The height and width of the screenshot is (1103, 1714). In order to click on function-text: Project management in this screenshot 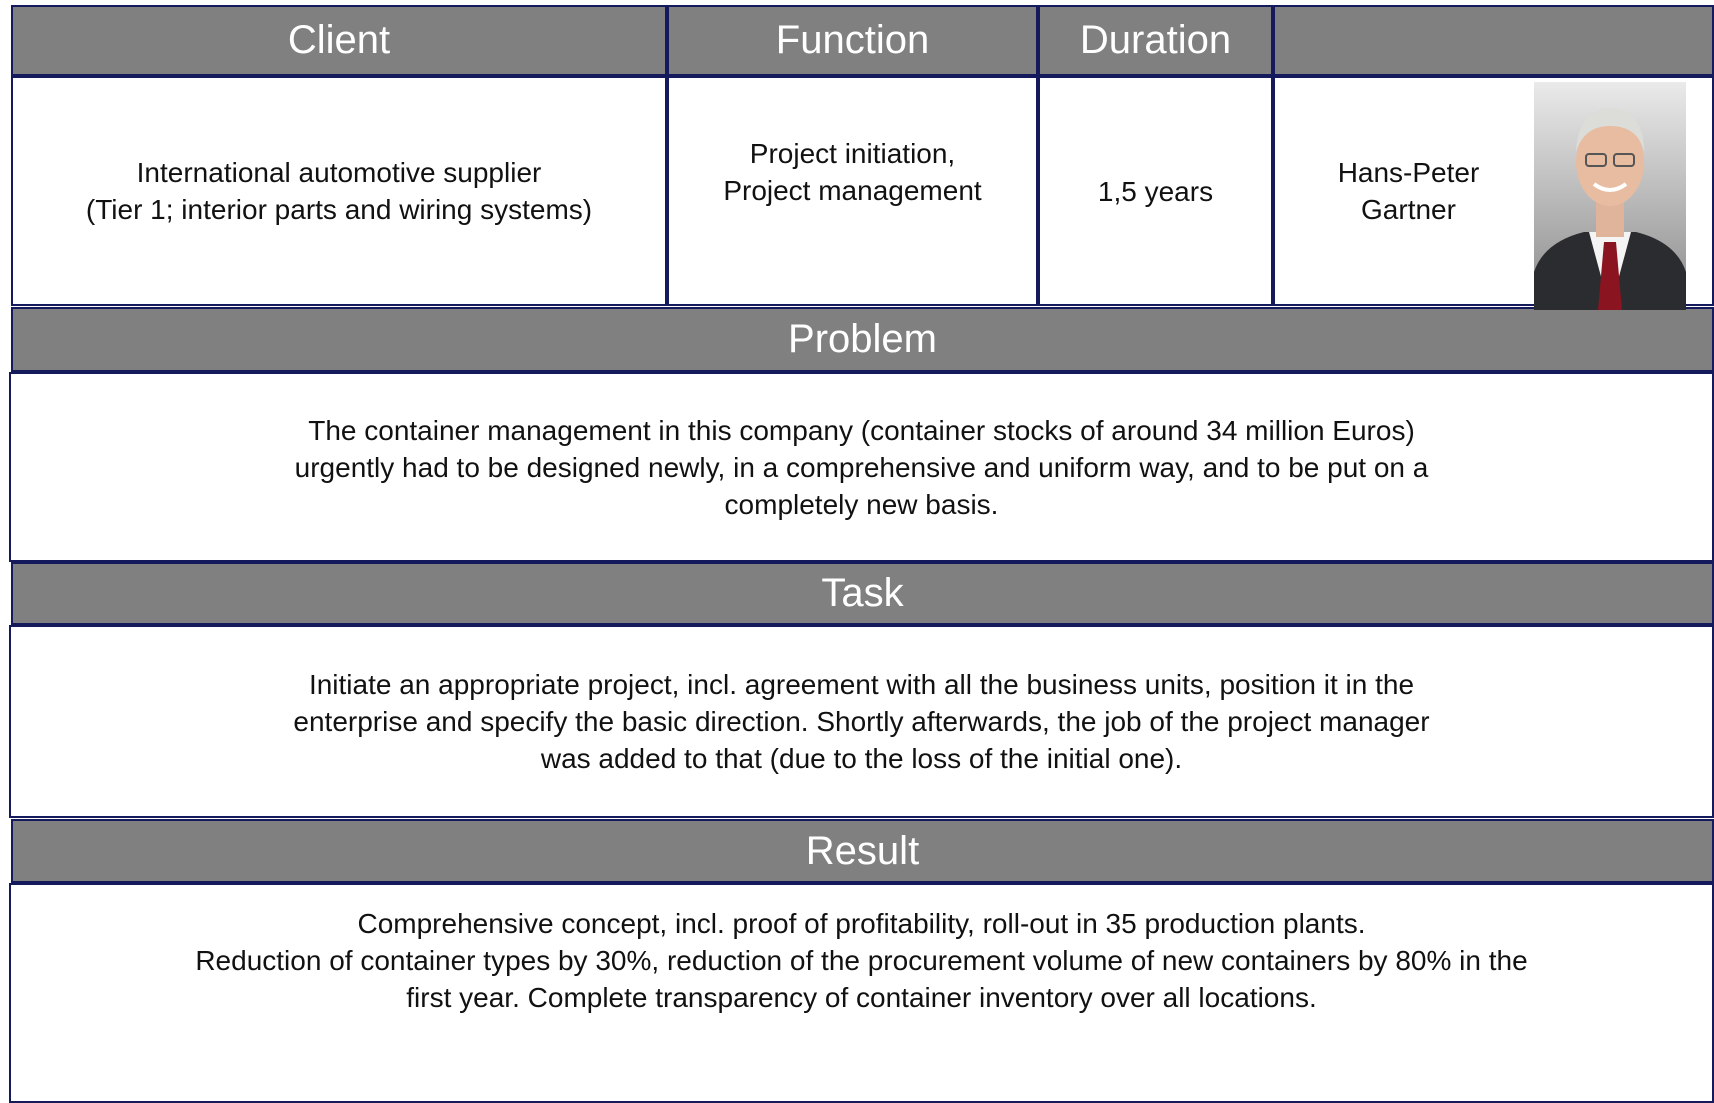, I will do `click(852, 190)`.